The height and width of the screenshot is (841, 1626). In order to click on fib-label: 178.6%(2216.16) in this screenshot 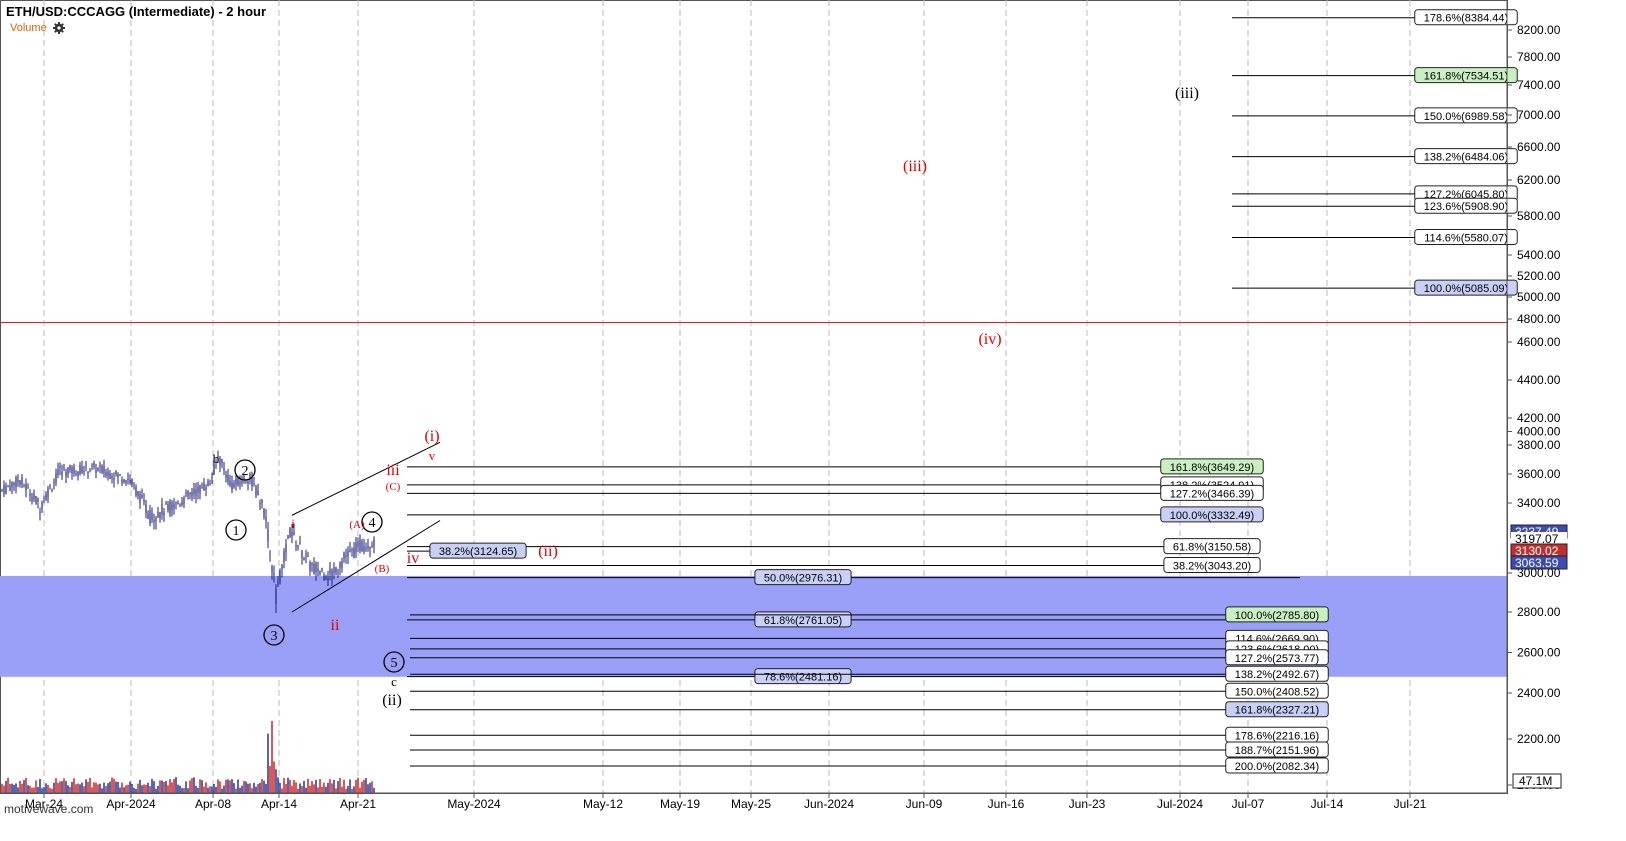, I will do `click(1277, 736)`.